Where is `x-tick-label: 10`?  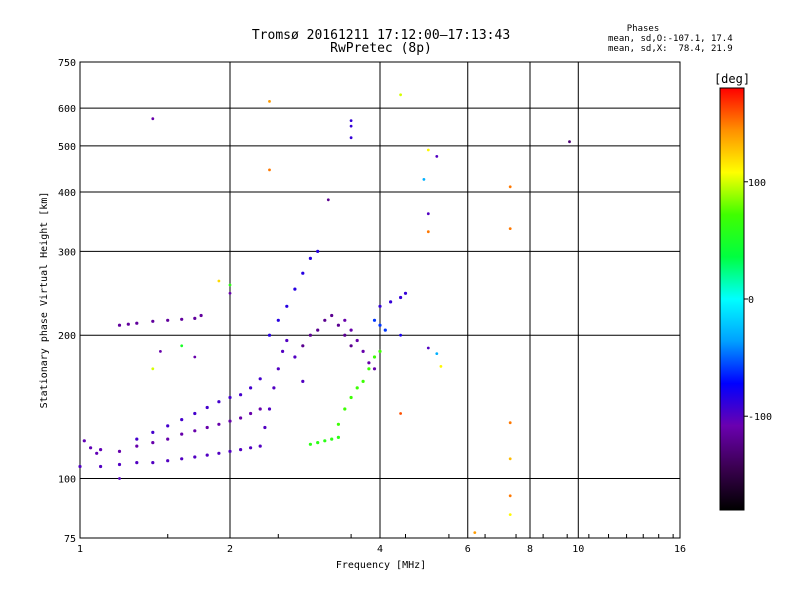
x-tick-label: 10 is located at coordinates (578, 549).